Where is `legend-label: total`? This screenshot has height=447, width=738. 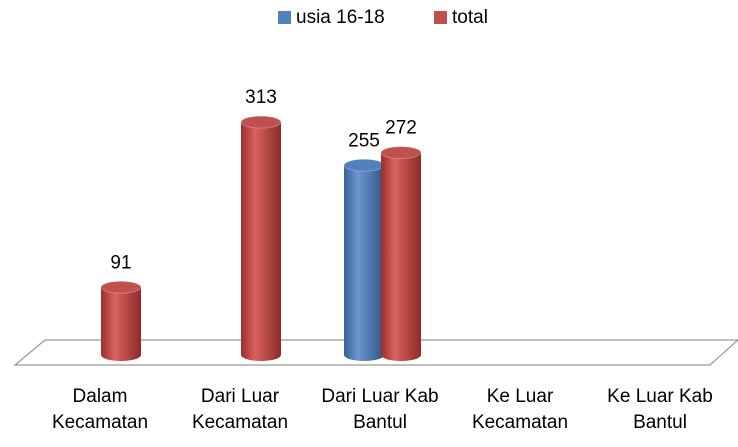
legend-label: total is located at coordinates (470, 17).